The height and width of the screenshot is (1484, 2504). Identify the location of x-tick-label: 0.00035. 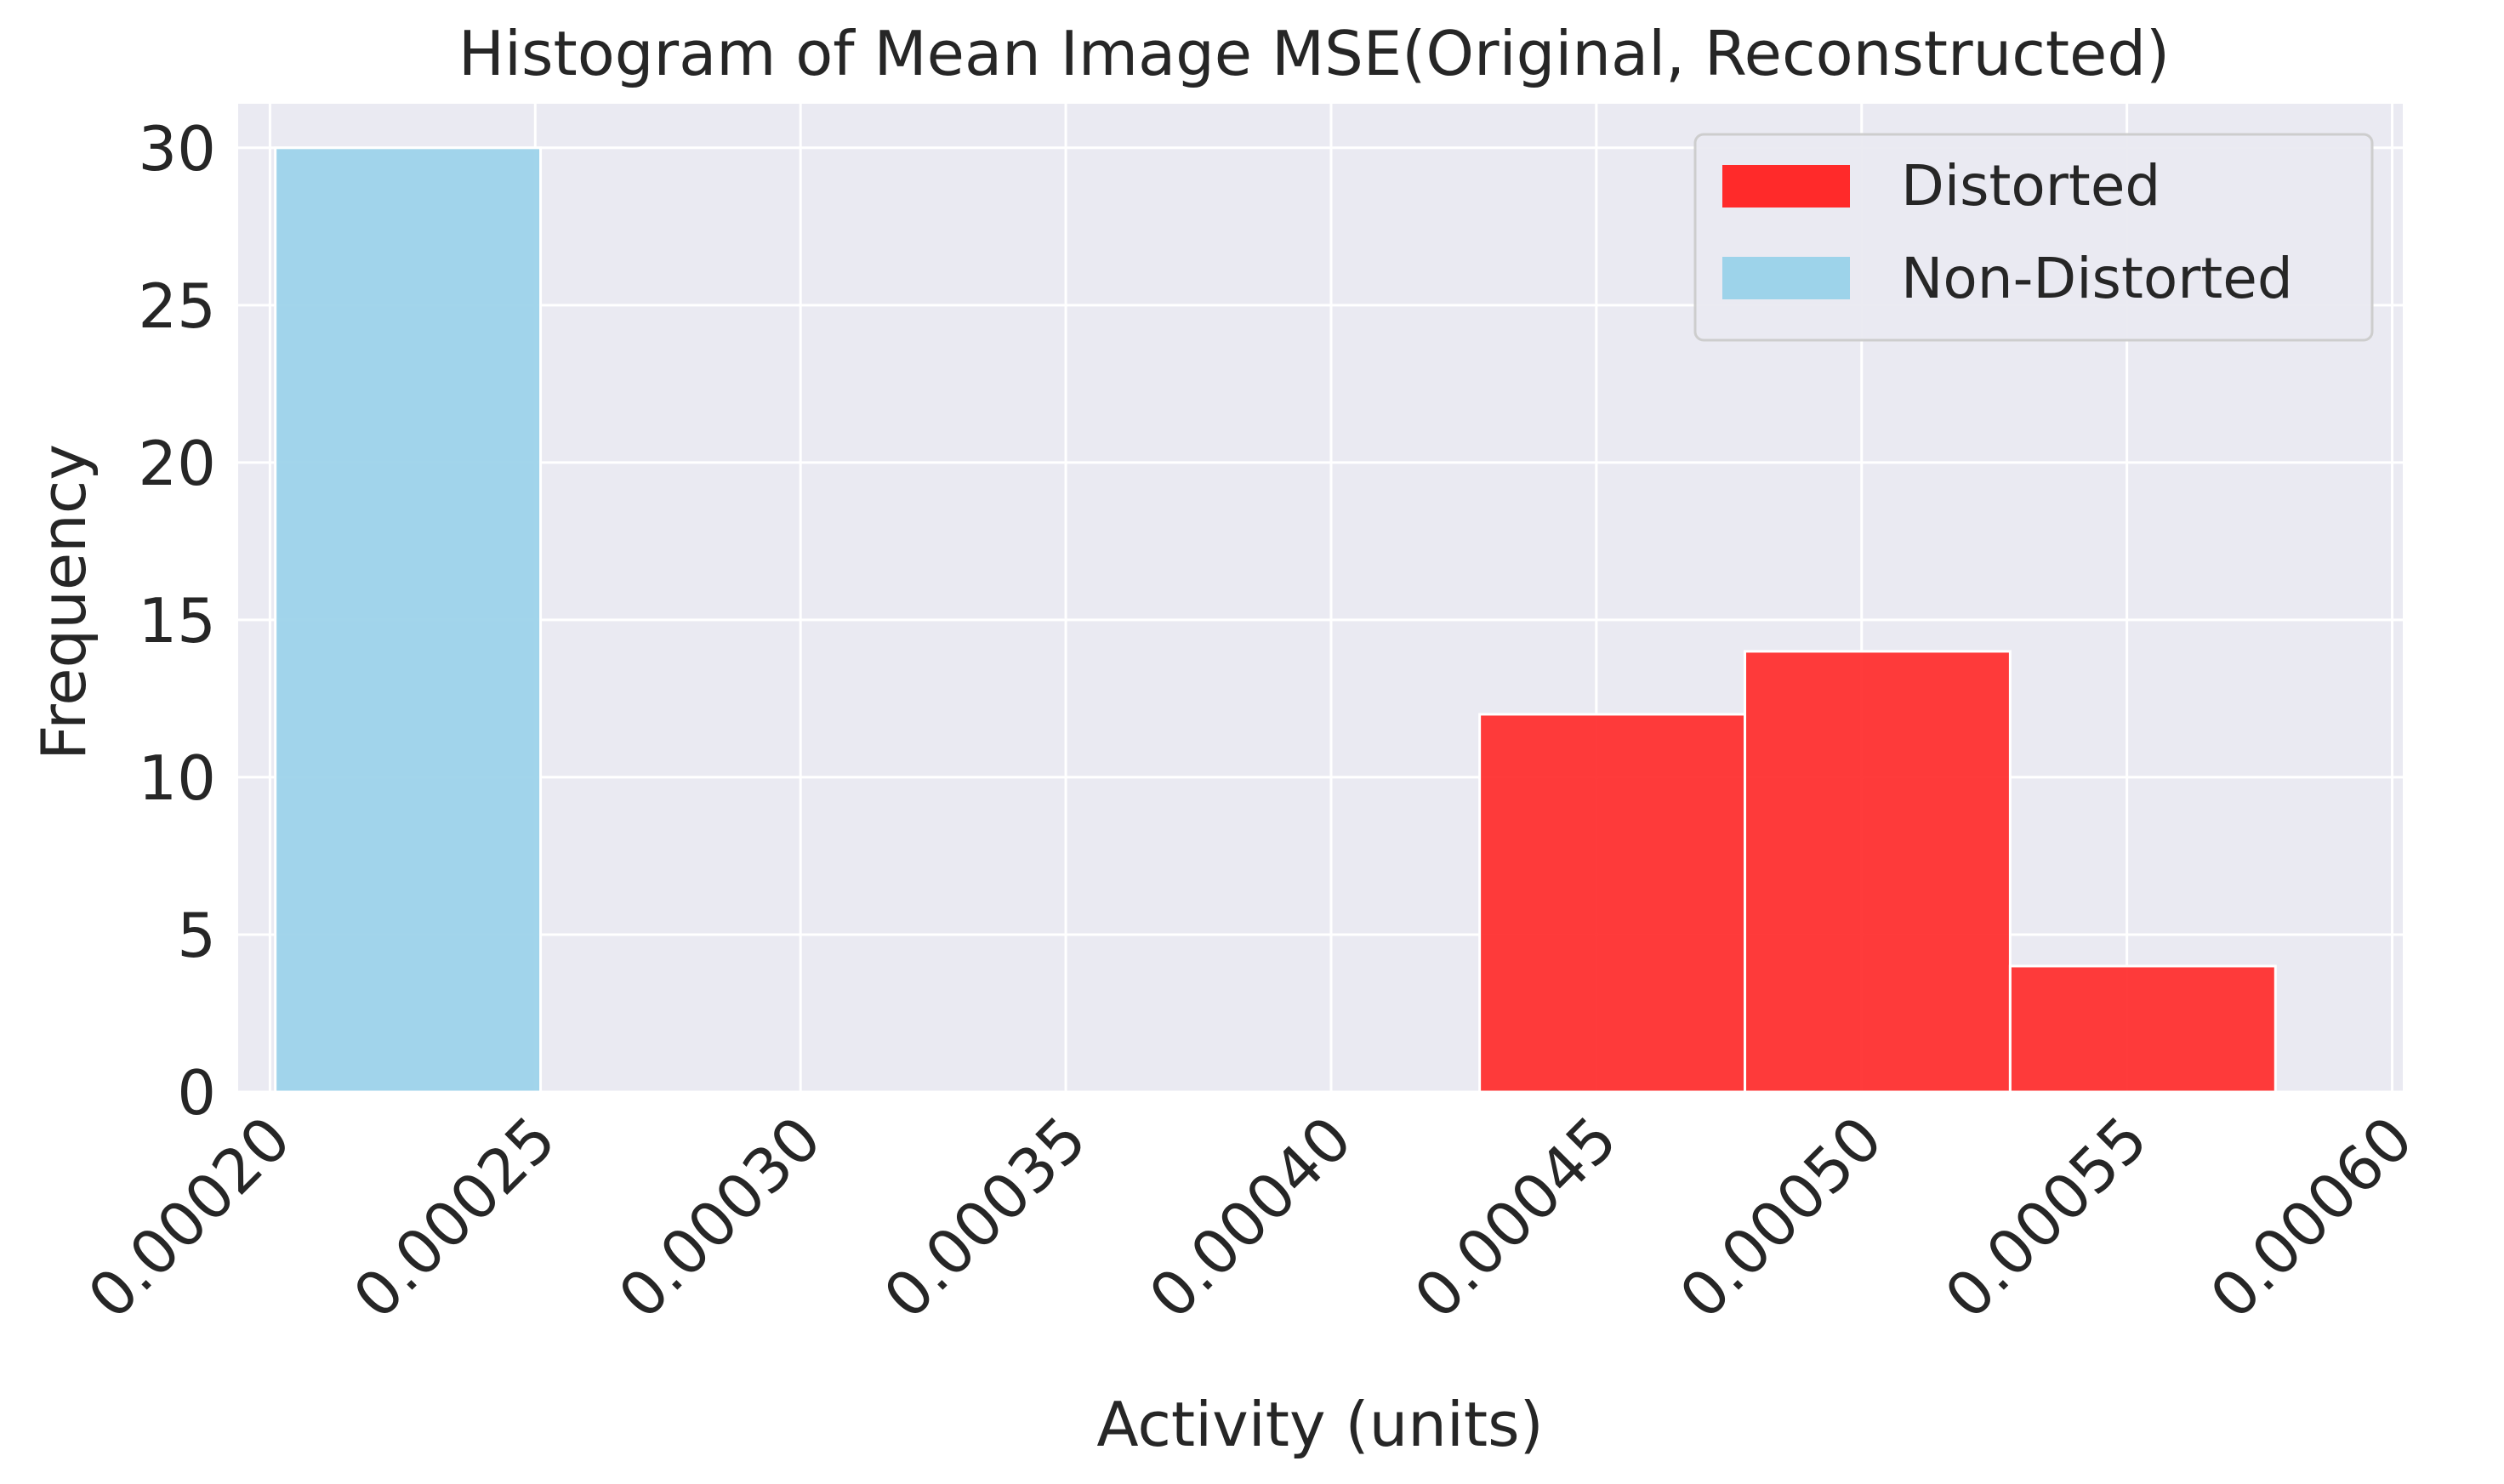
(985, 1218).